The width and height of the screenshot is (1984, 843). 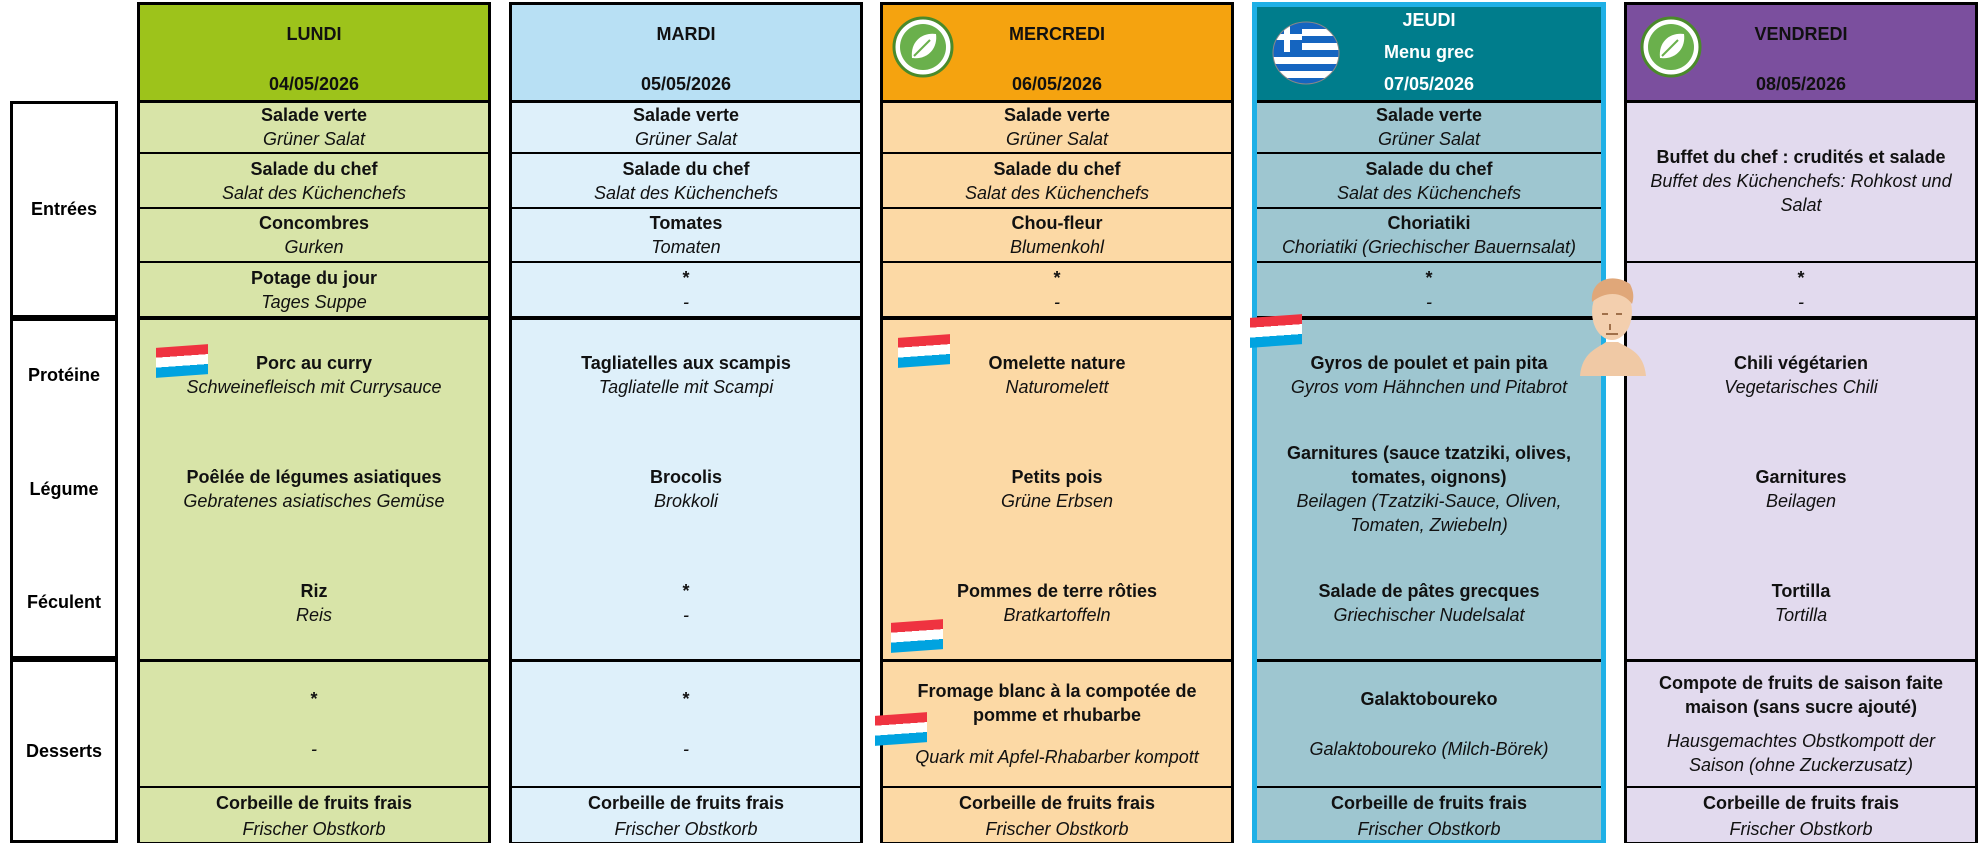 I want to click on starch-cell: * -, so click(x=686, y=602).